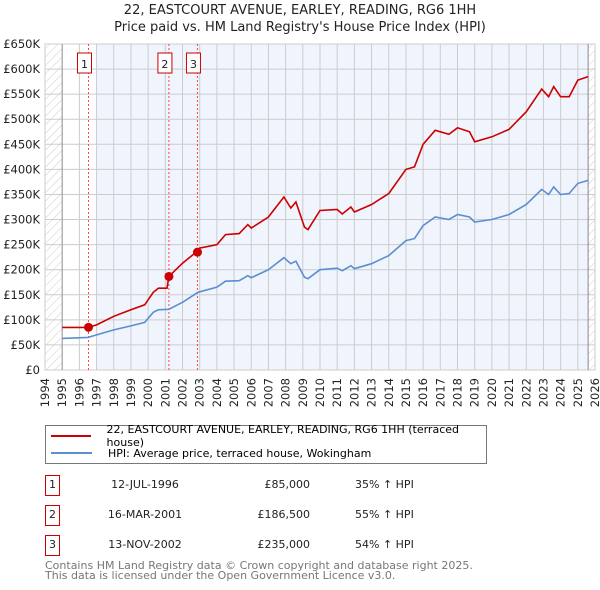 Image resolution: width=600 pixels, height=590 pixels. What do you see at coordinates (21, 94) in the screenshot?
I see `y-tick-label: £550K` at bounding box center [21, 94].